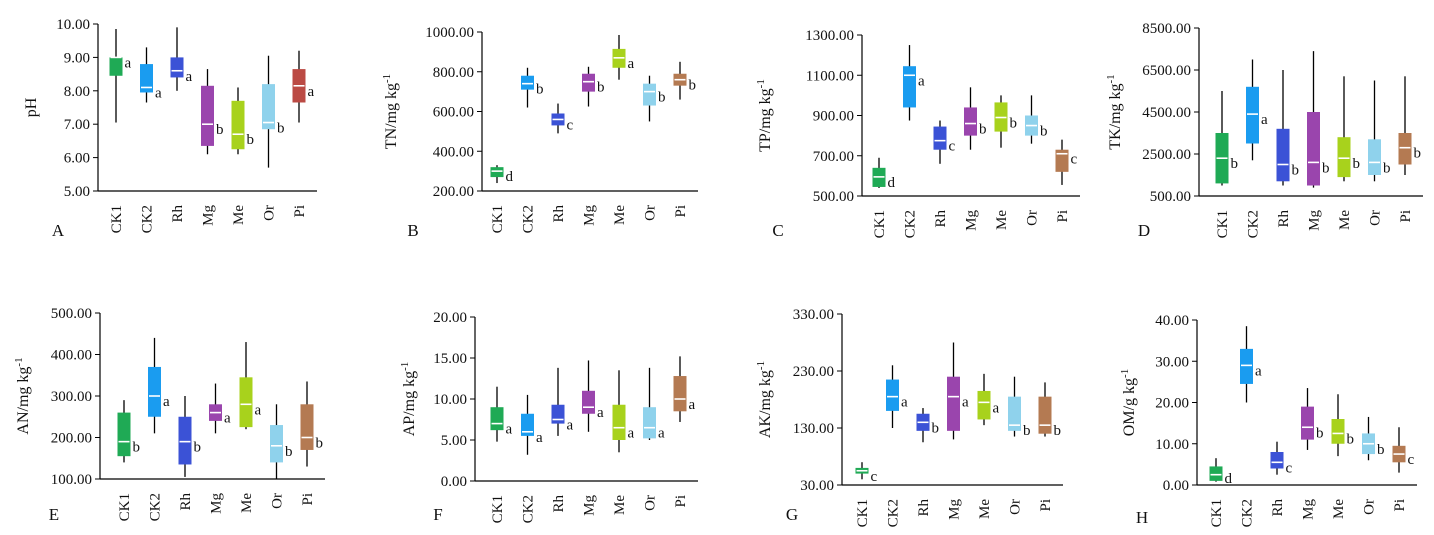  Describe the element at coordinates (1176, 486) in the screenshot. I see `y-tick-label: 0.00` at that location.